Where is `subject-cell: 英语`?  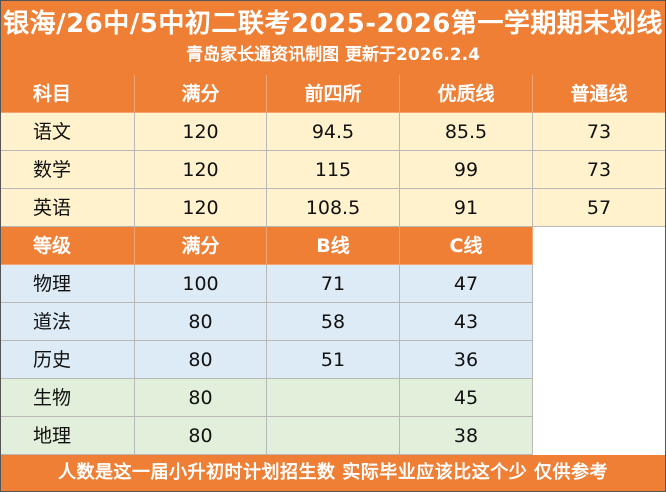 subject-cell: 英语 is located at coordinates (68, 208).